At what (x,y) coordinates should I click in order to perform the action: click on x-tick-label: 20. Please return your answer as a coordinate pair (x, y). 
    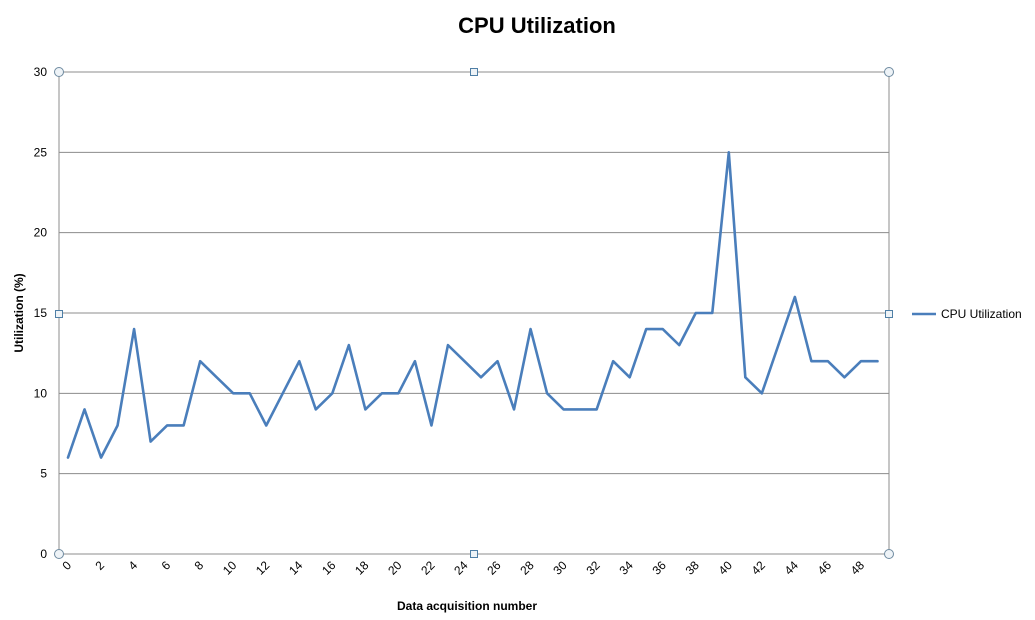
    Looking at the image, I should click on (395, 568).